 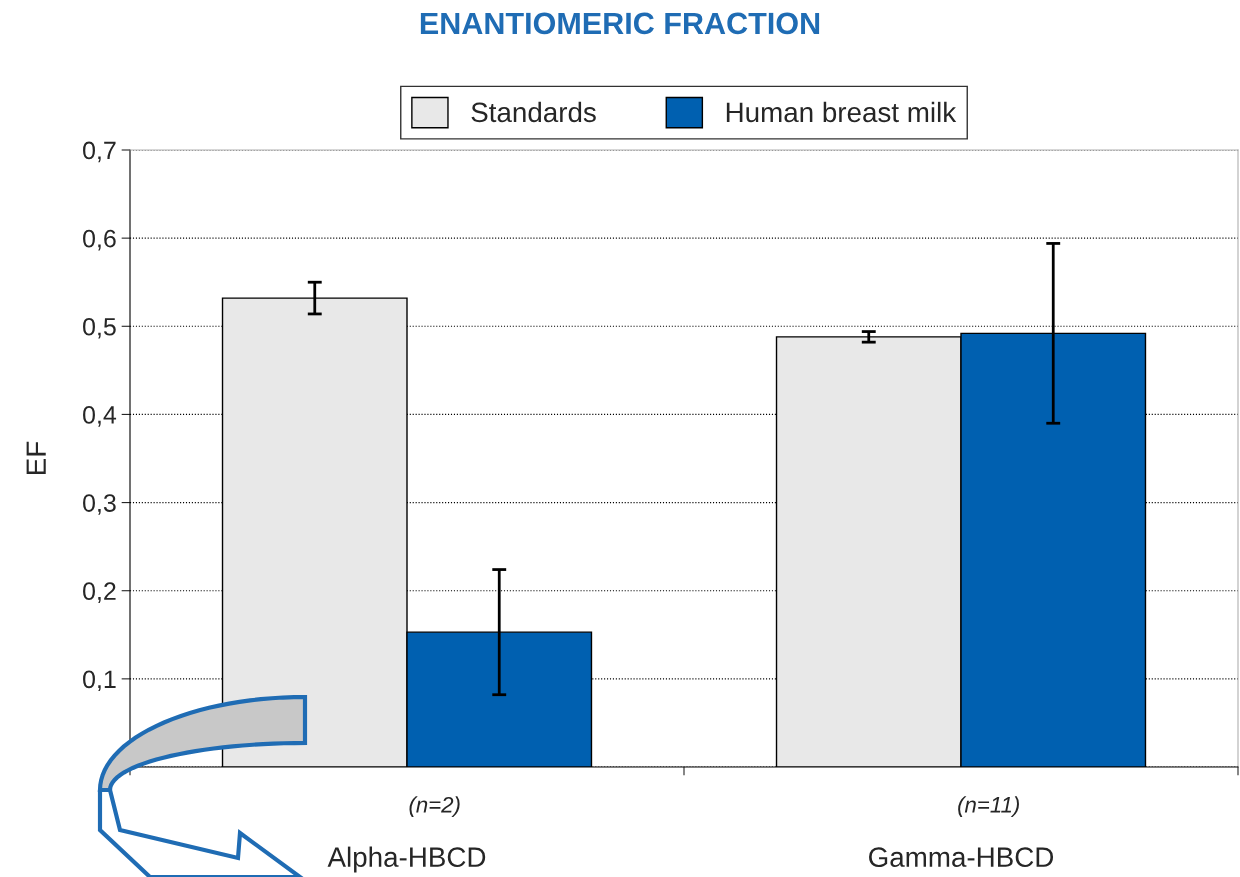 I want to click on y-tick-label: 0,5, so click(x=99, y=328).